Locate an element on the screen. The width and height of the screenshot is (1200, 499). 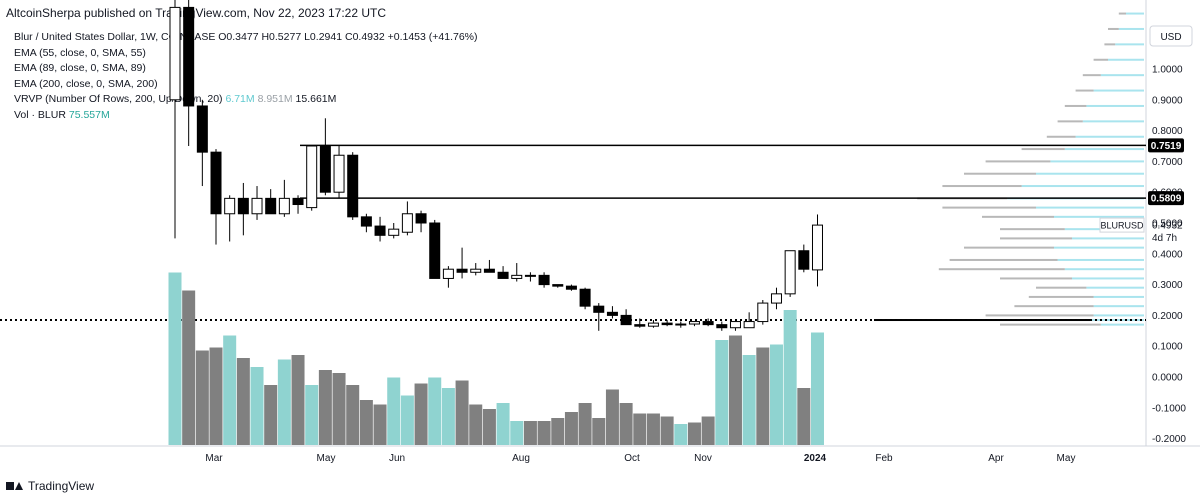
vrvp-up-volume: 6.71M is located at coordinates (240, 99).